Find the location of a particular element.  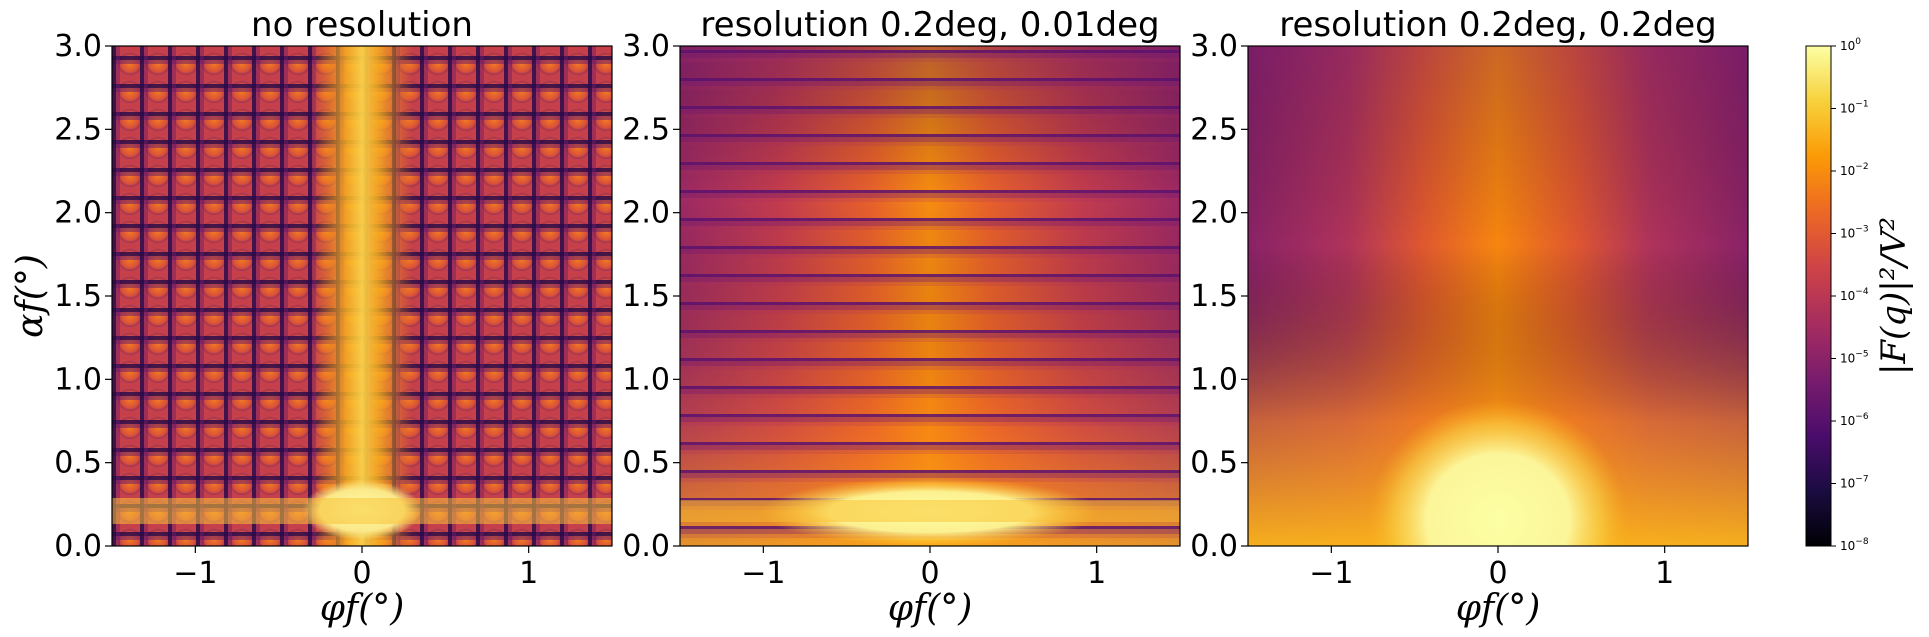

colorbar-tick-label: 10⁻⁵ is located at coordinates (1854, 358).